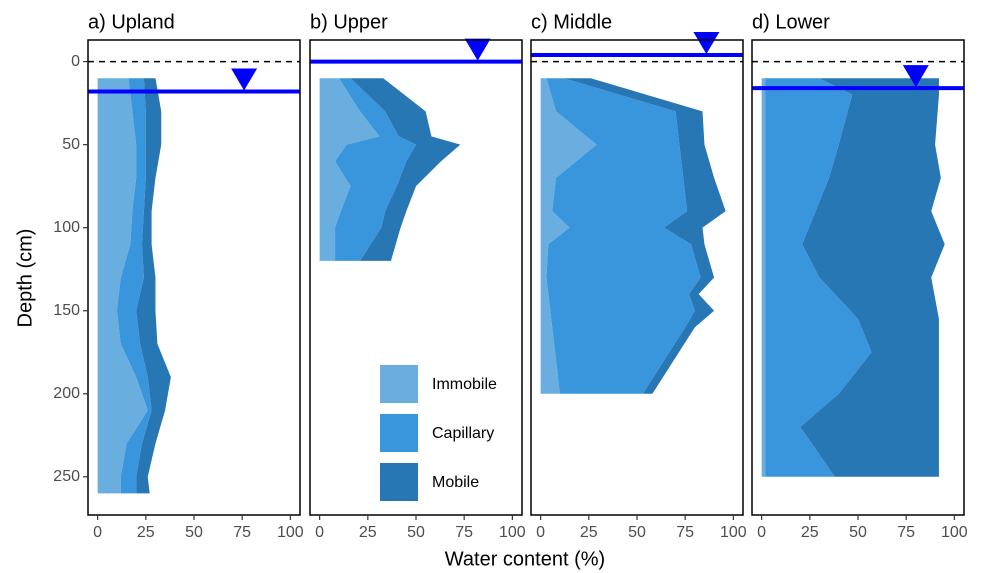 The width and height of the screenshot is (981, 573). What do you see at coordinates (66, 310) in the screenshot?
I see `y-tick-label: 150` at bounding box center [66, 310].